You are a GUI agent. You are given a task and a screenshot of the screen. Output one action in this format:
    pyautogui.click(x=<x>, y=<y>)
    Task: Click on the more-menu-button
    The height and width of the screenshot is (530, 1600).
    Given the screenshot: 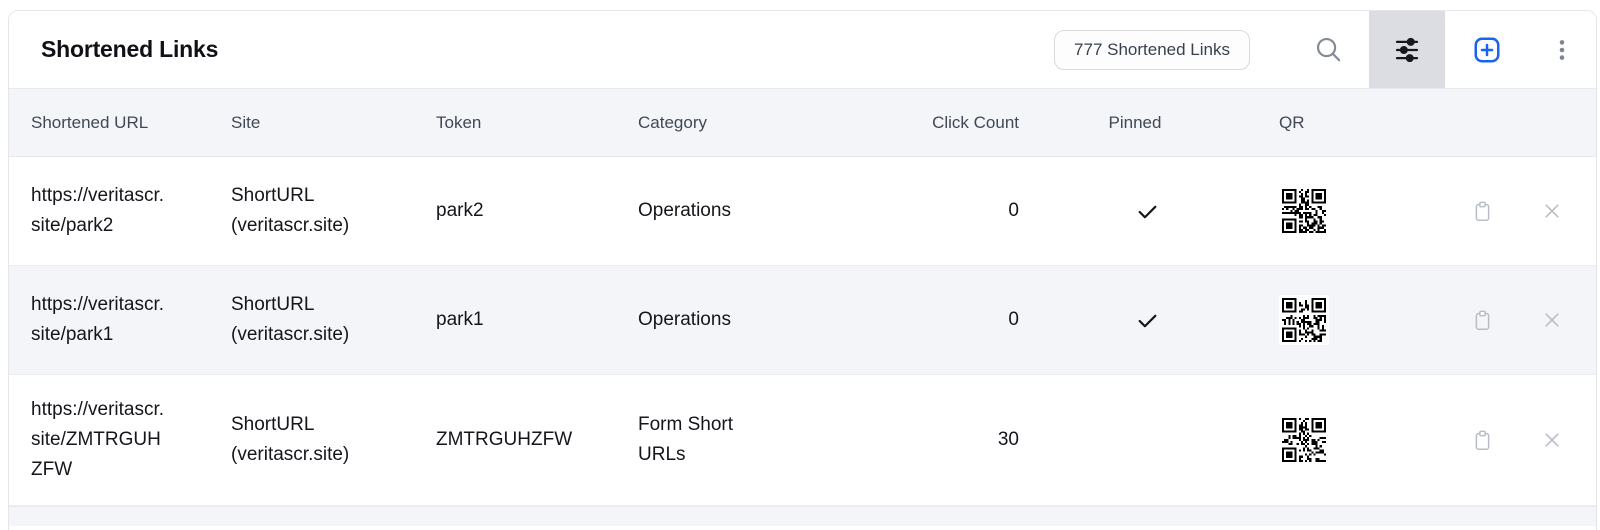 What is the action you would take?
    pyautogui.click(x=1562, y=50)
    